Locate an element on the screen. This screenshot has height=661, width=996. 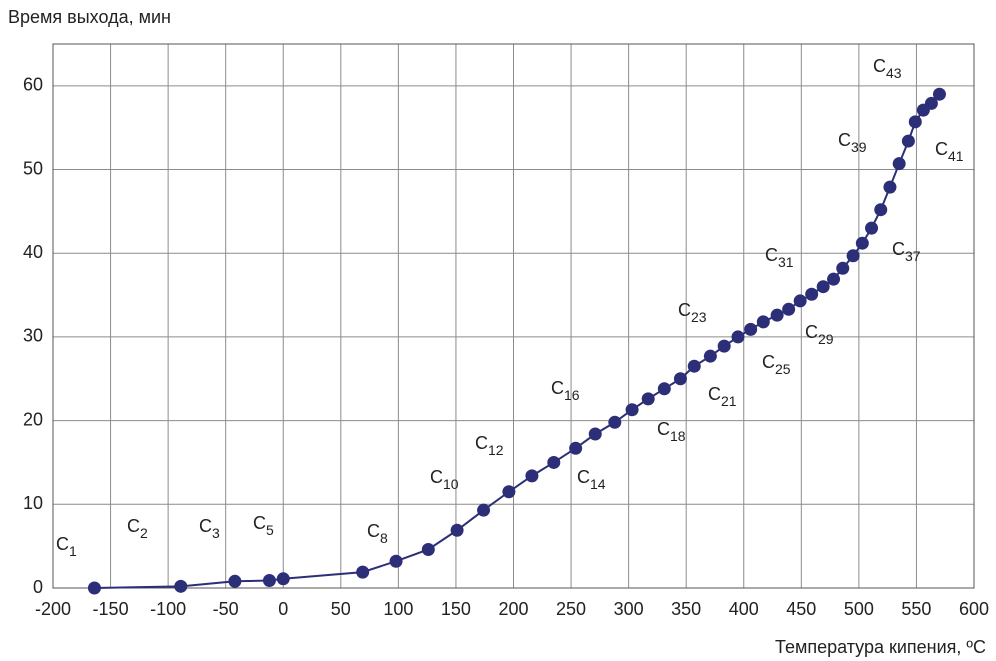
annotation: C3 is located at coordinates (209, 528).